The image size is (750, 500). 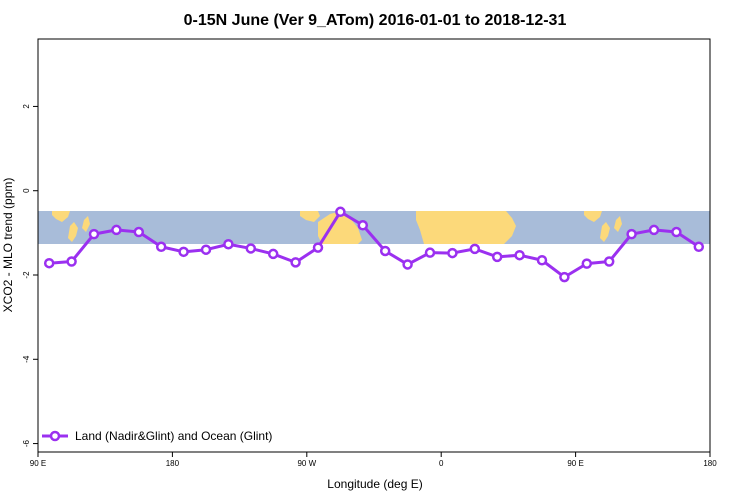 I want to click on y-axis-label: XCO2 - MLO trend (ppm), so click(x=8, y=245).